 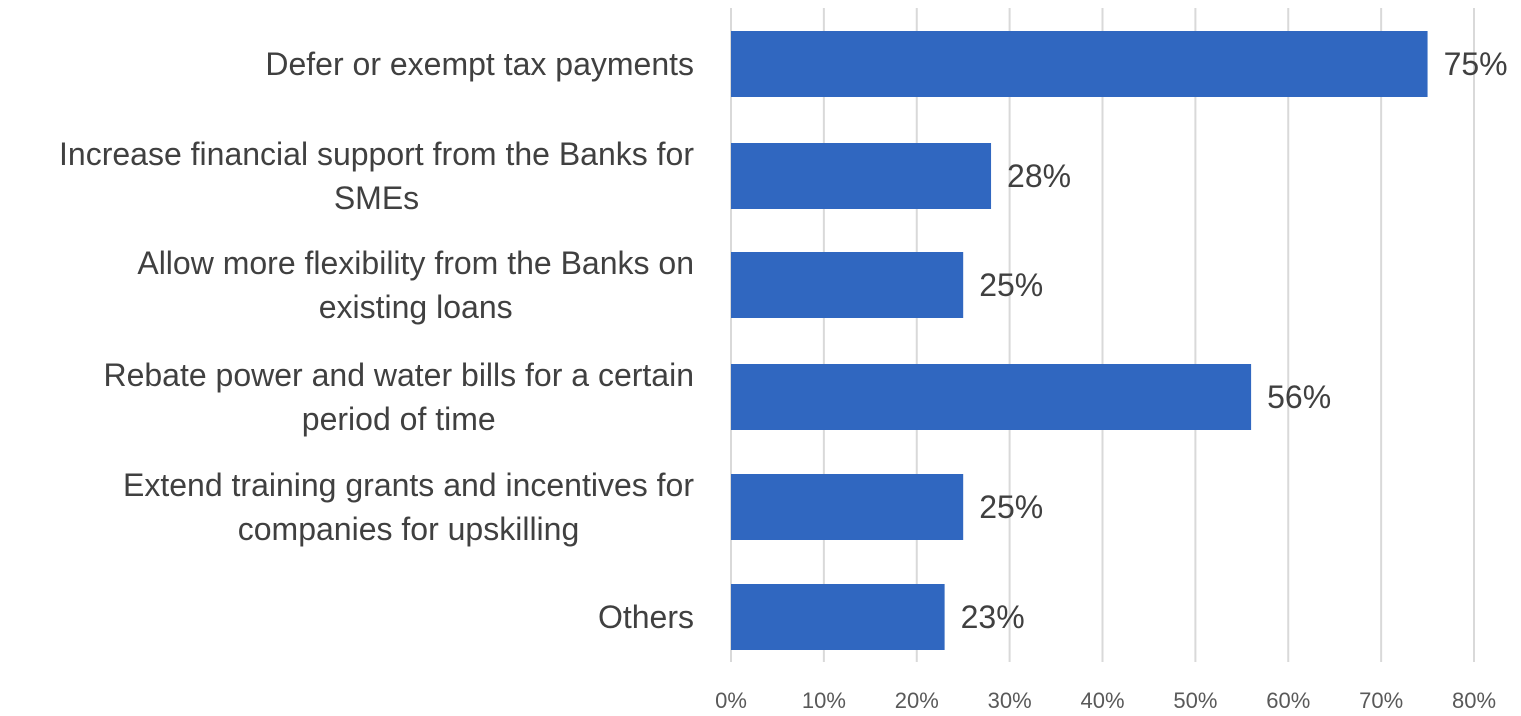 I want to click on data-label-2: 28%, so click(x=1039, y=176).